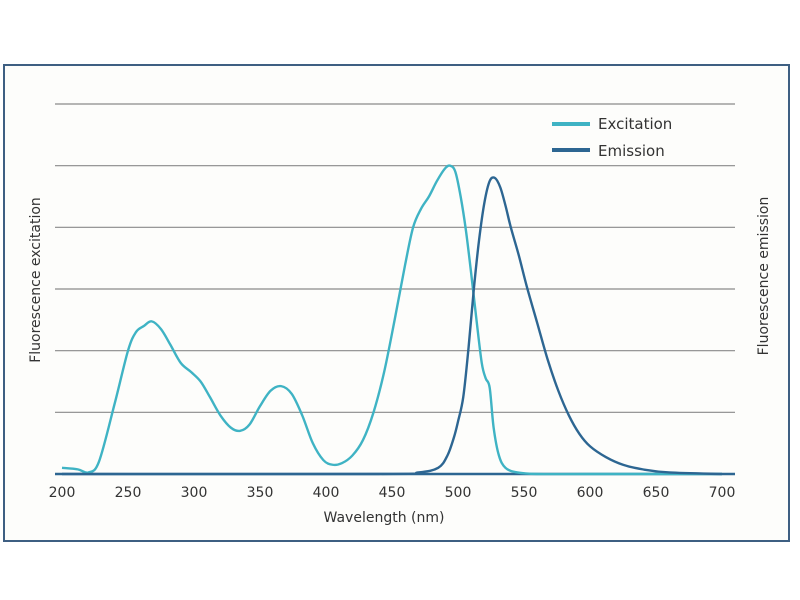  What do you see at coordinates (128, 493) in the screenshot?
I see `x-tick-label: 250` at bounding box center [128, 493].